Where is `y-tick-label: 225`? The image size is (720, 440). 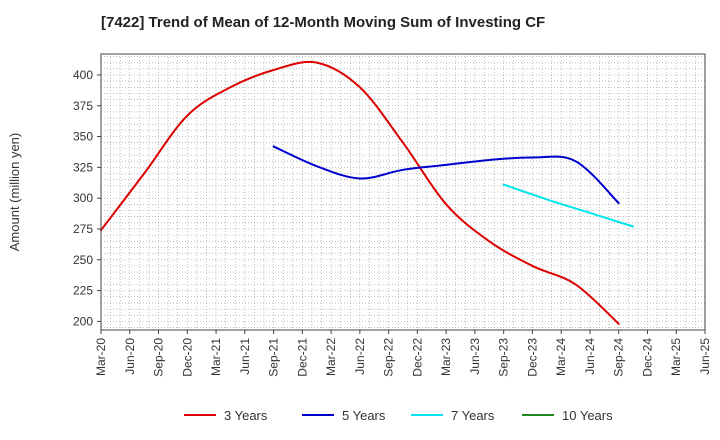 y-tick-label: 225 is located at coordinates (83, 291).